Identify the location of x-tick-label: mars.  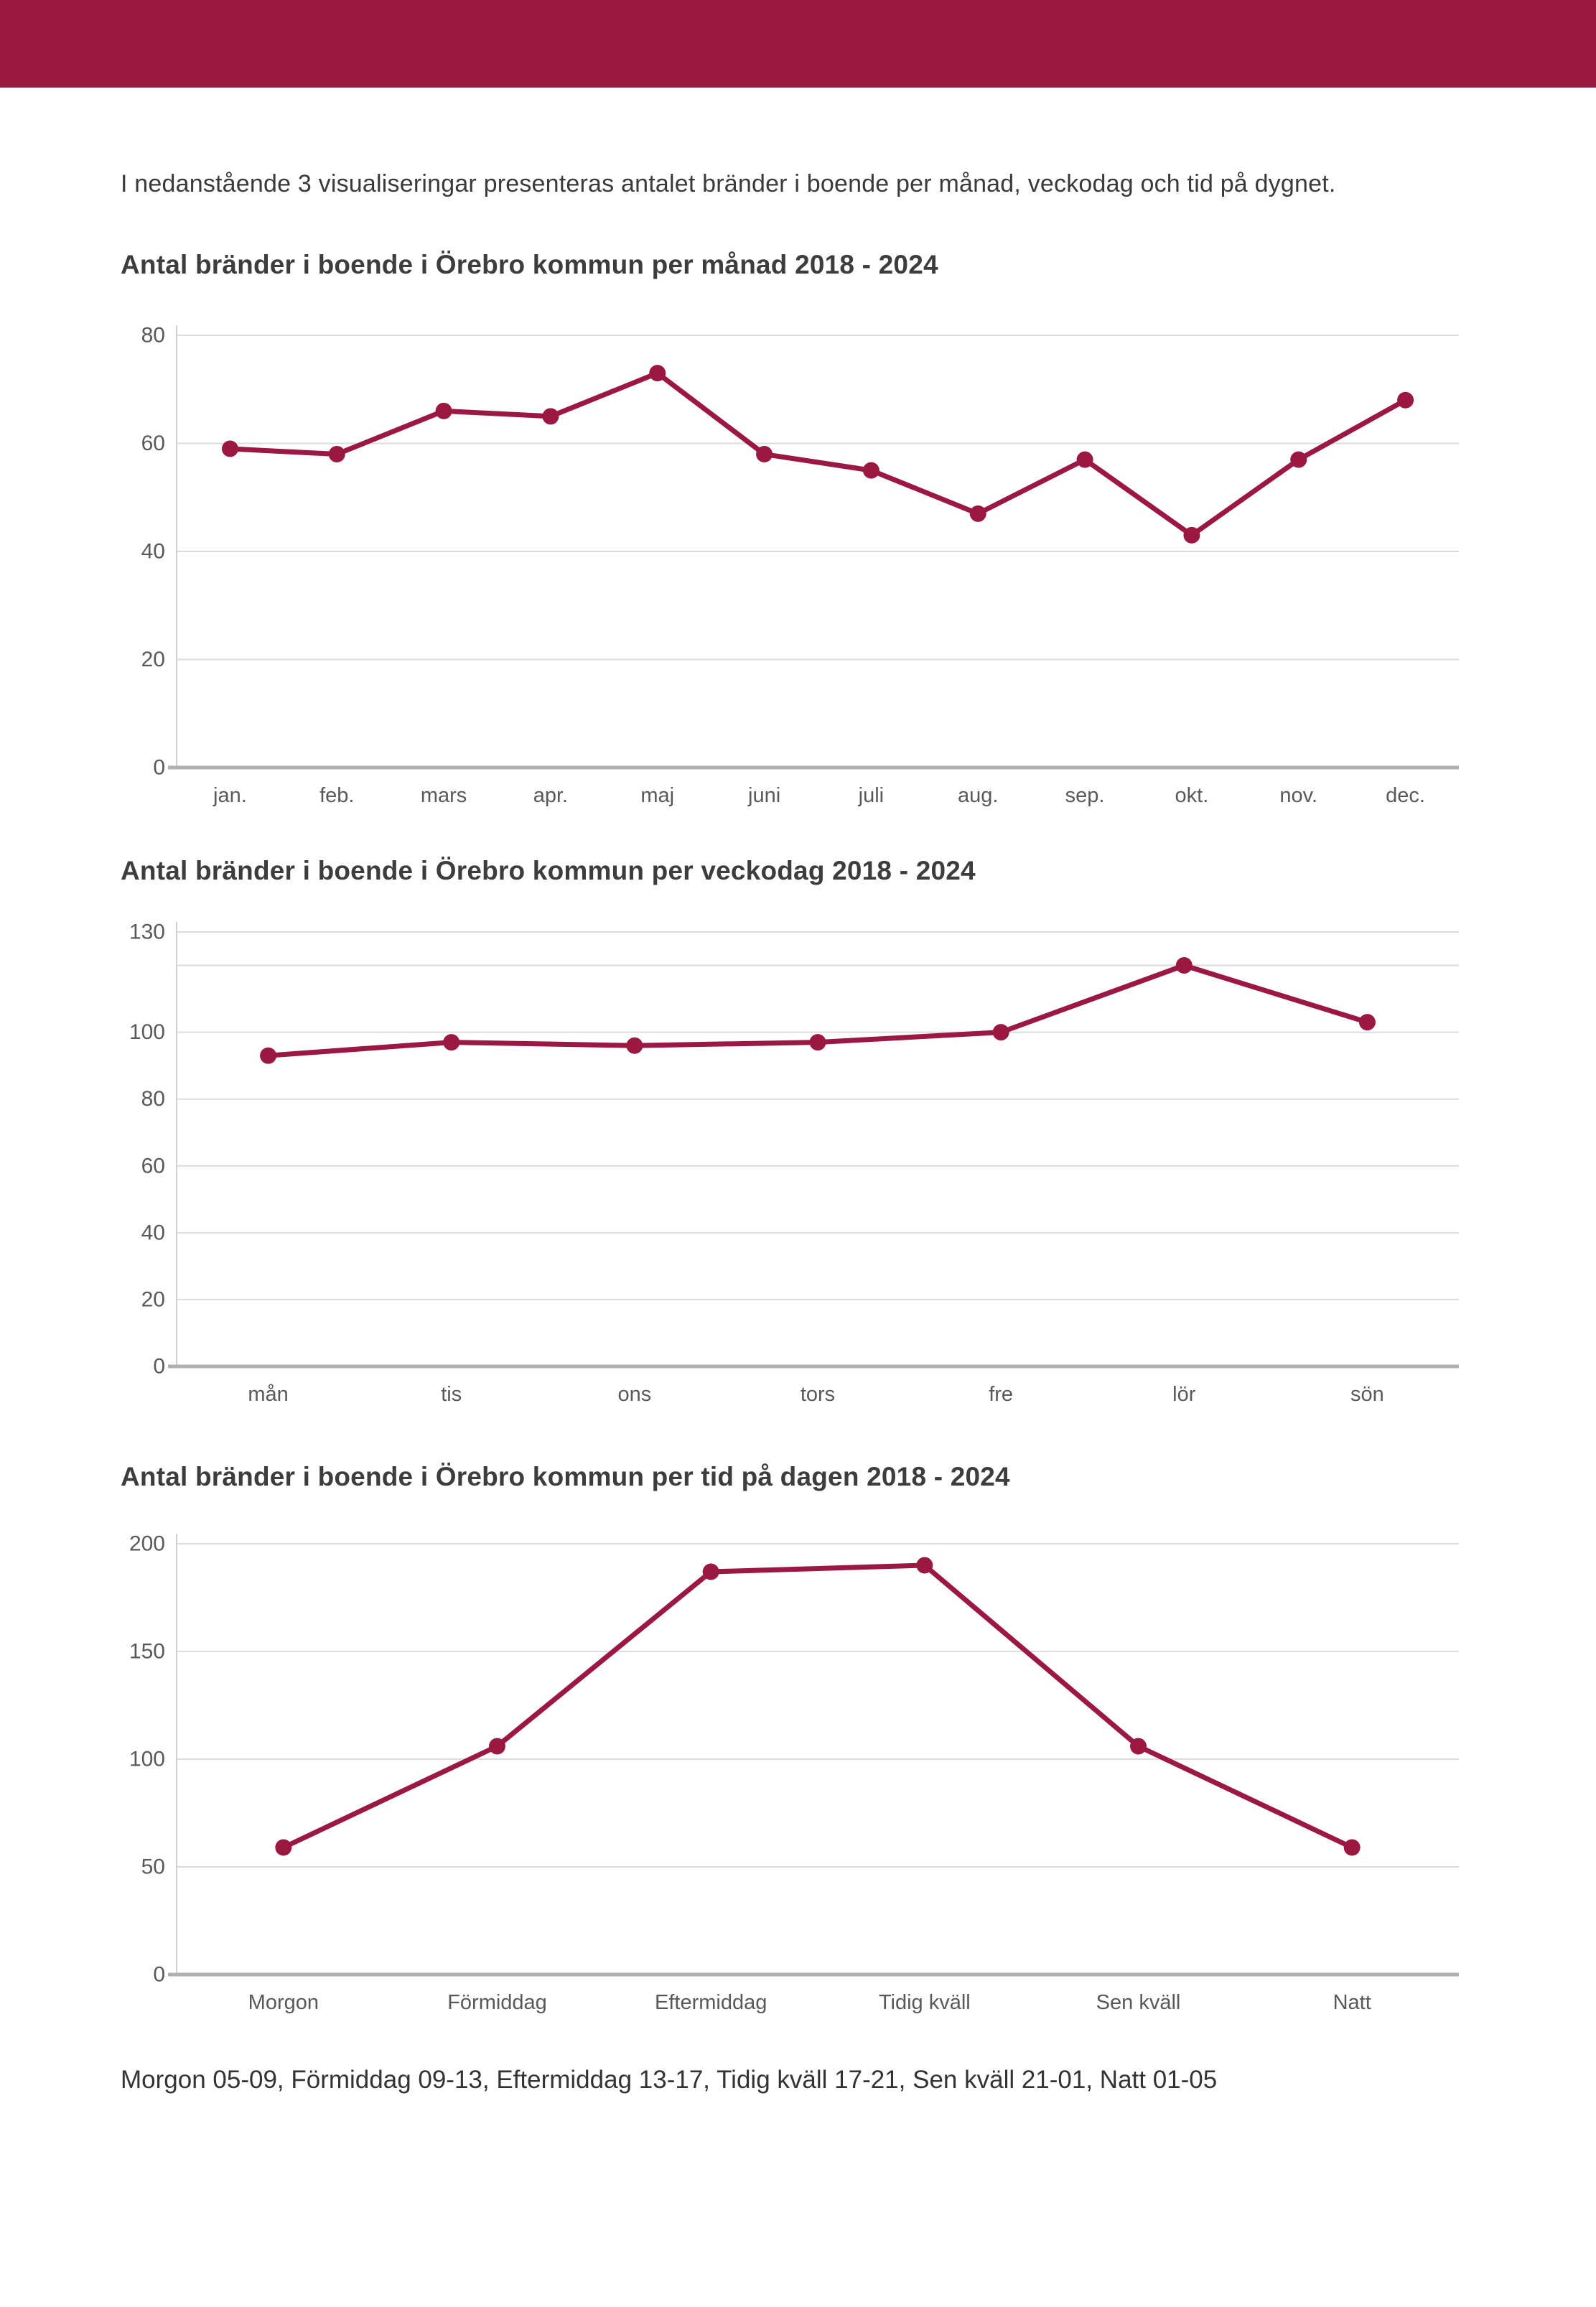
(444, 795).